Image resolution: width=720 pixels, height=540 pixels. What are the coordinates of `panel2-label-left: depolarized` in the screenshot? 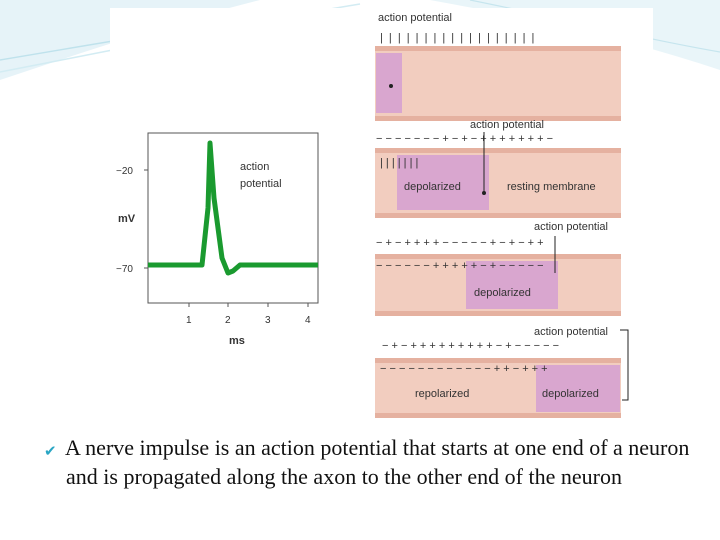 It's located at (432, 187).